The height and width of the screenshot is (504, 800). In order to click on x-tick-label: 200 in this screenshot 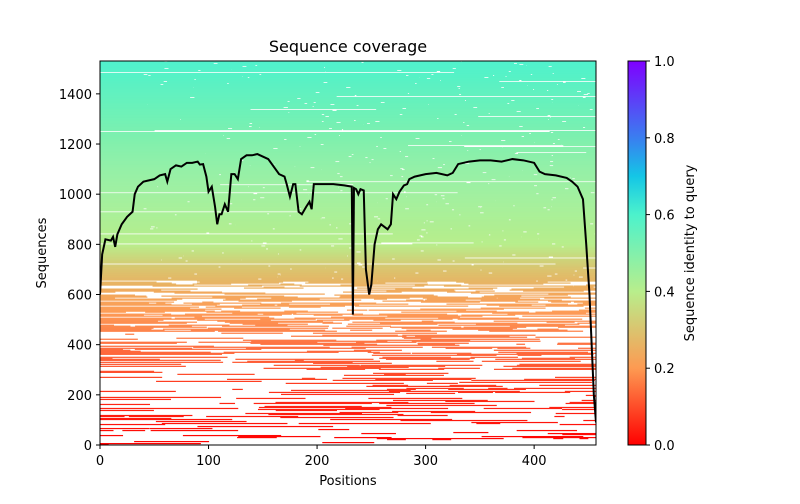, I will do `click(317, 461)`.